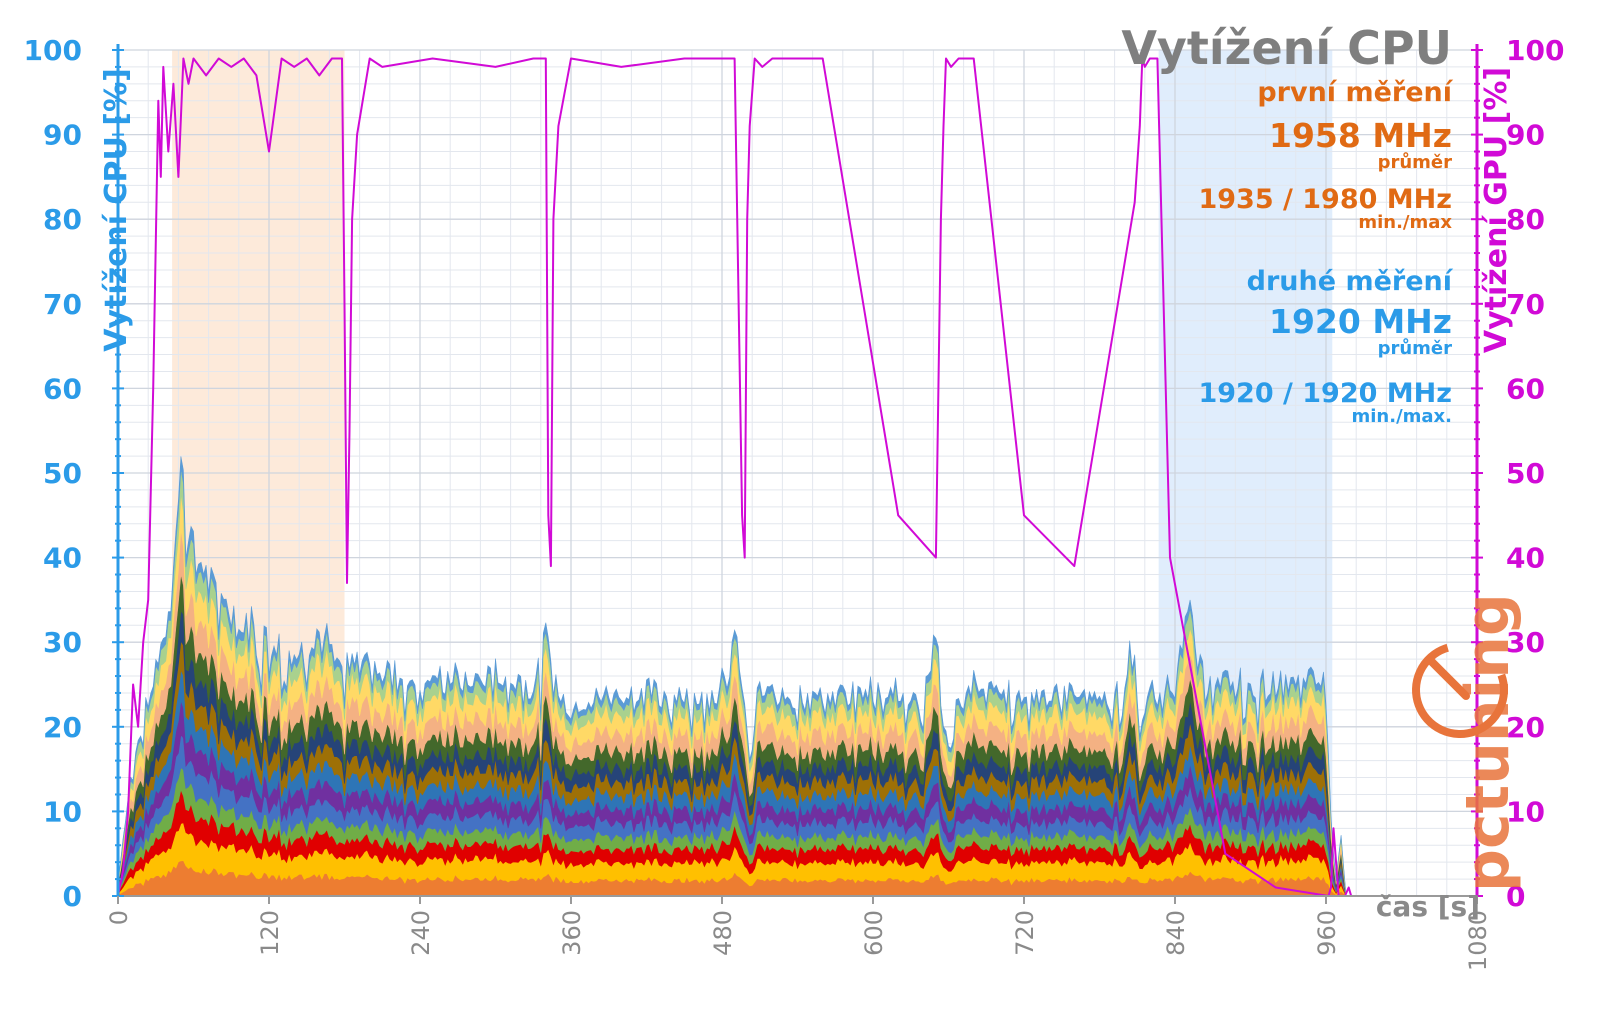 The width and height of the screenshot is (1600, 1013). What do you see at coordinates (1355, 92) in the screenshot?
I see `first-measurement-label: první měření` at bounding box center [1355, 92].